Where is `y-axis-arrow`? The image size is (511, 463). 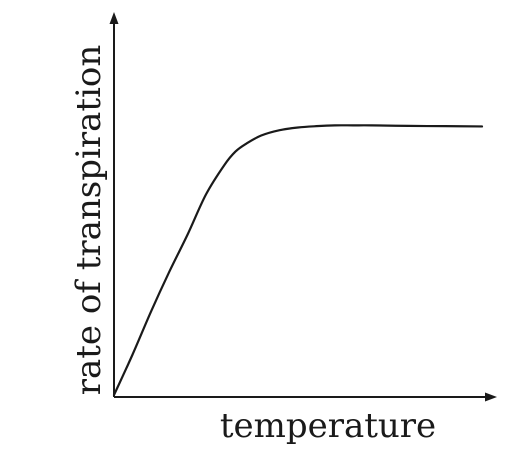
y-axis-arrow is located at coordinates (114, 18).